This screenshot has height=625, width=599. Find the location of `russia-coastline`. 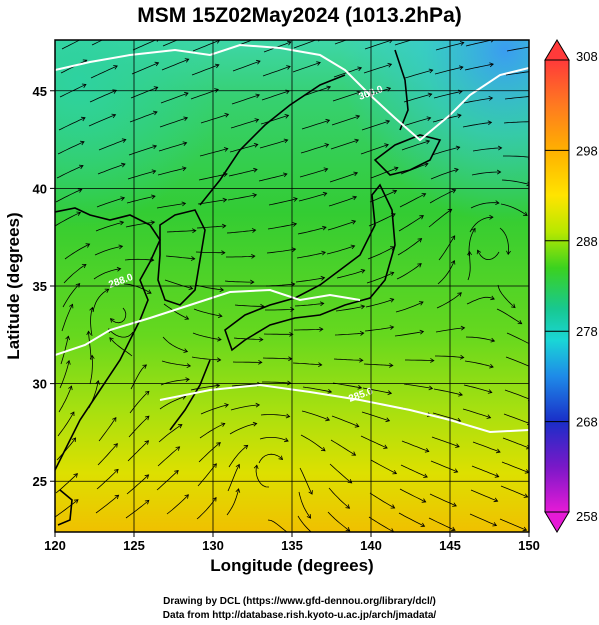

russia-coastline is located at coordinates (272, 140).